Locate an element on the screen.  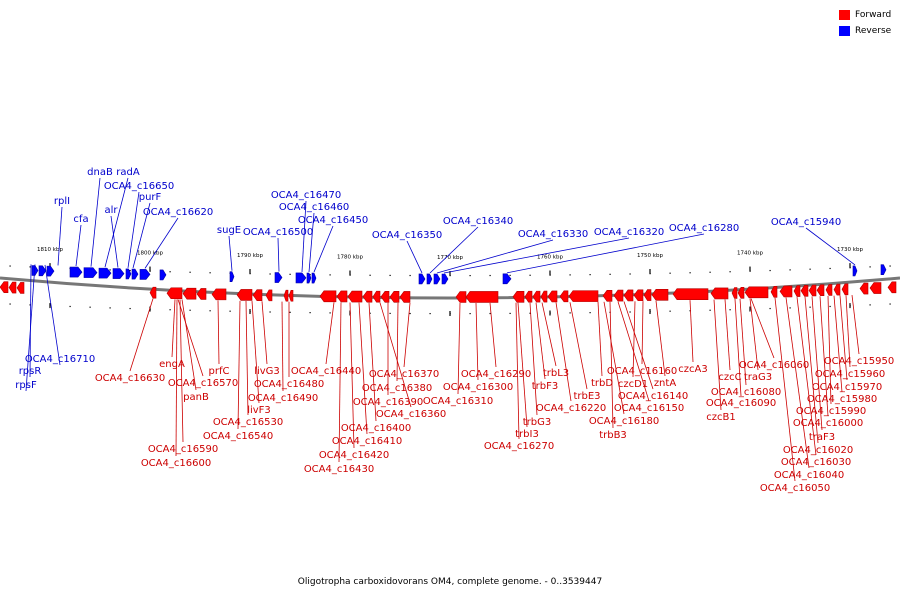
forward-gene-label: OCA4_c16440 is located at coordinates (326, 371).